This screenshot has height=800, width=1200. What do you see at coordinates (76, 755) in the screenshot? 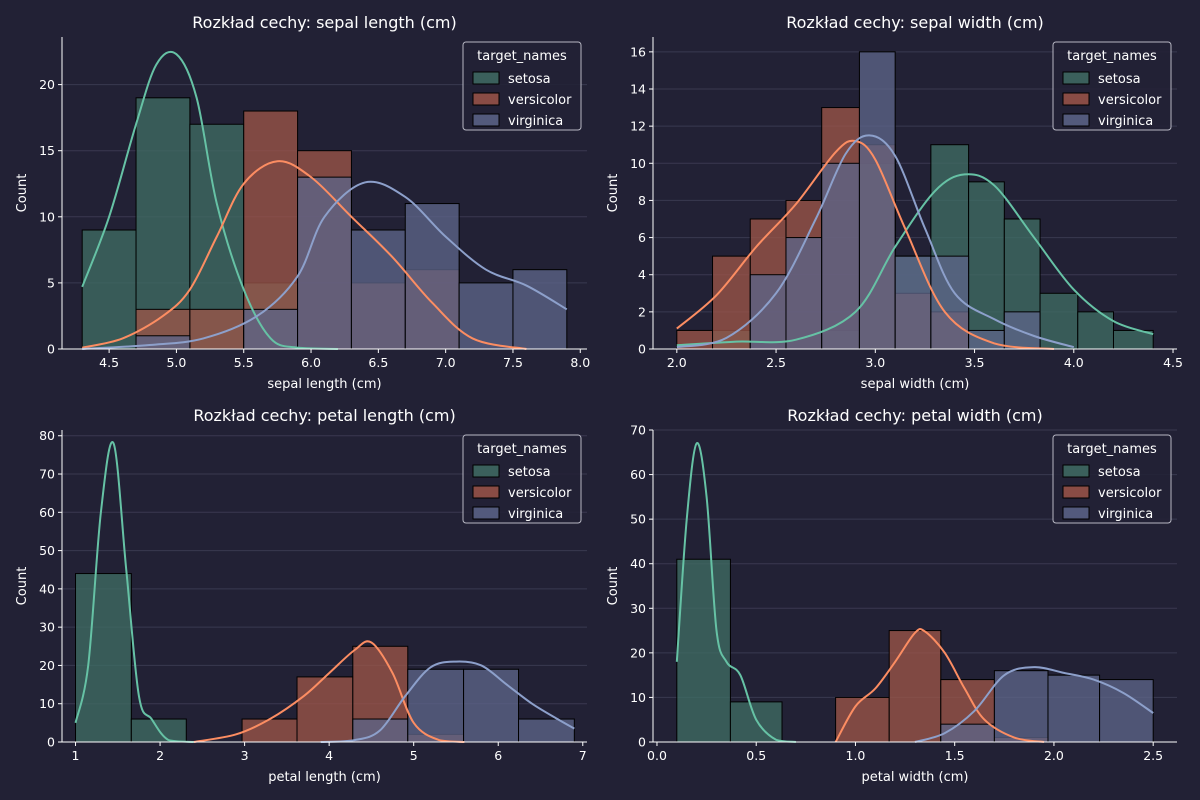
I see `x-tick-label: 1` at bounding box center [76, 755].